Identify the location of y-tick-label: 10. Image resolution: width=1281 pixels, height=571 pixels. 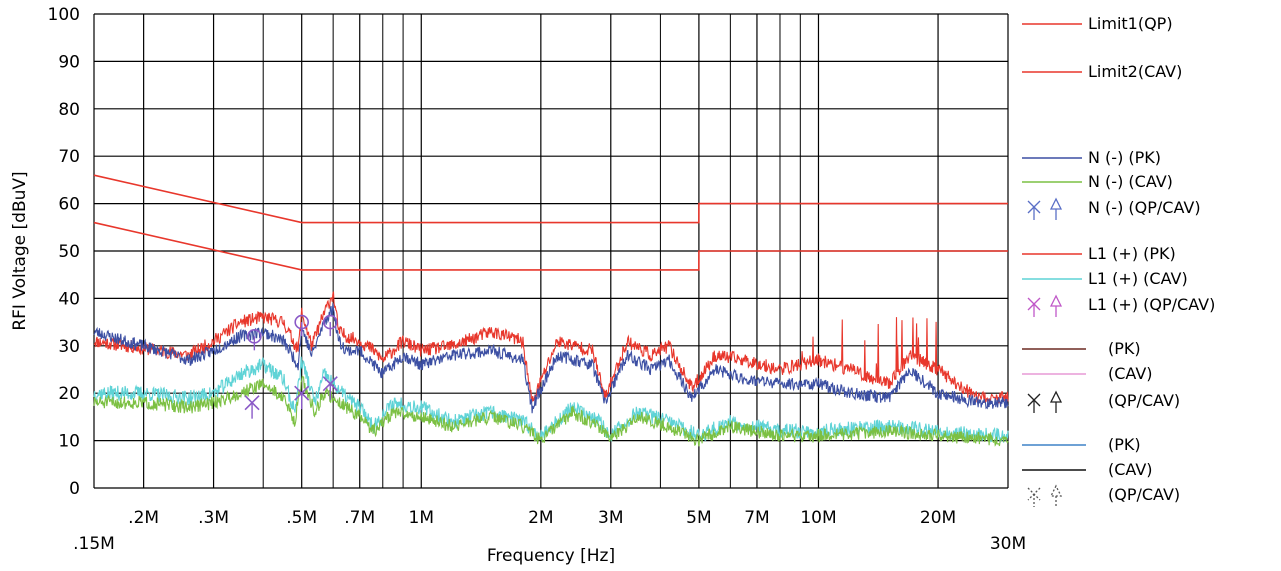
(69, 442).